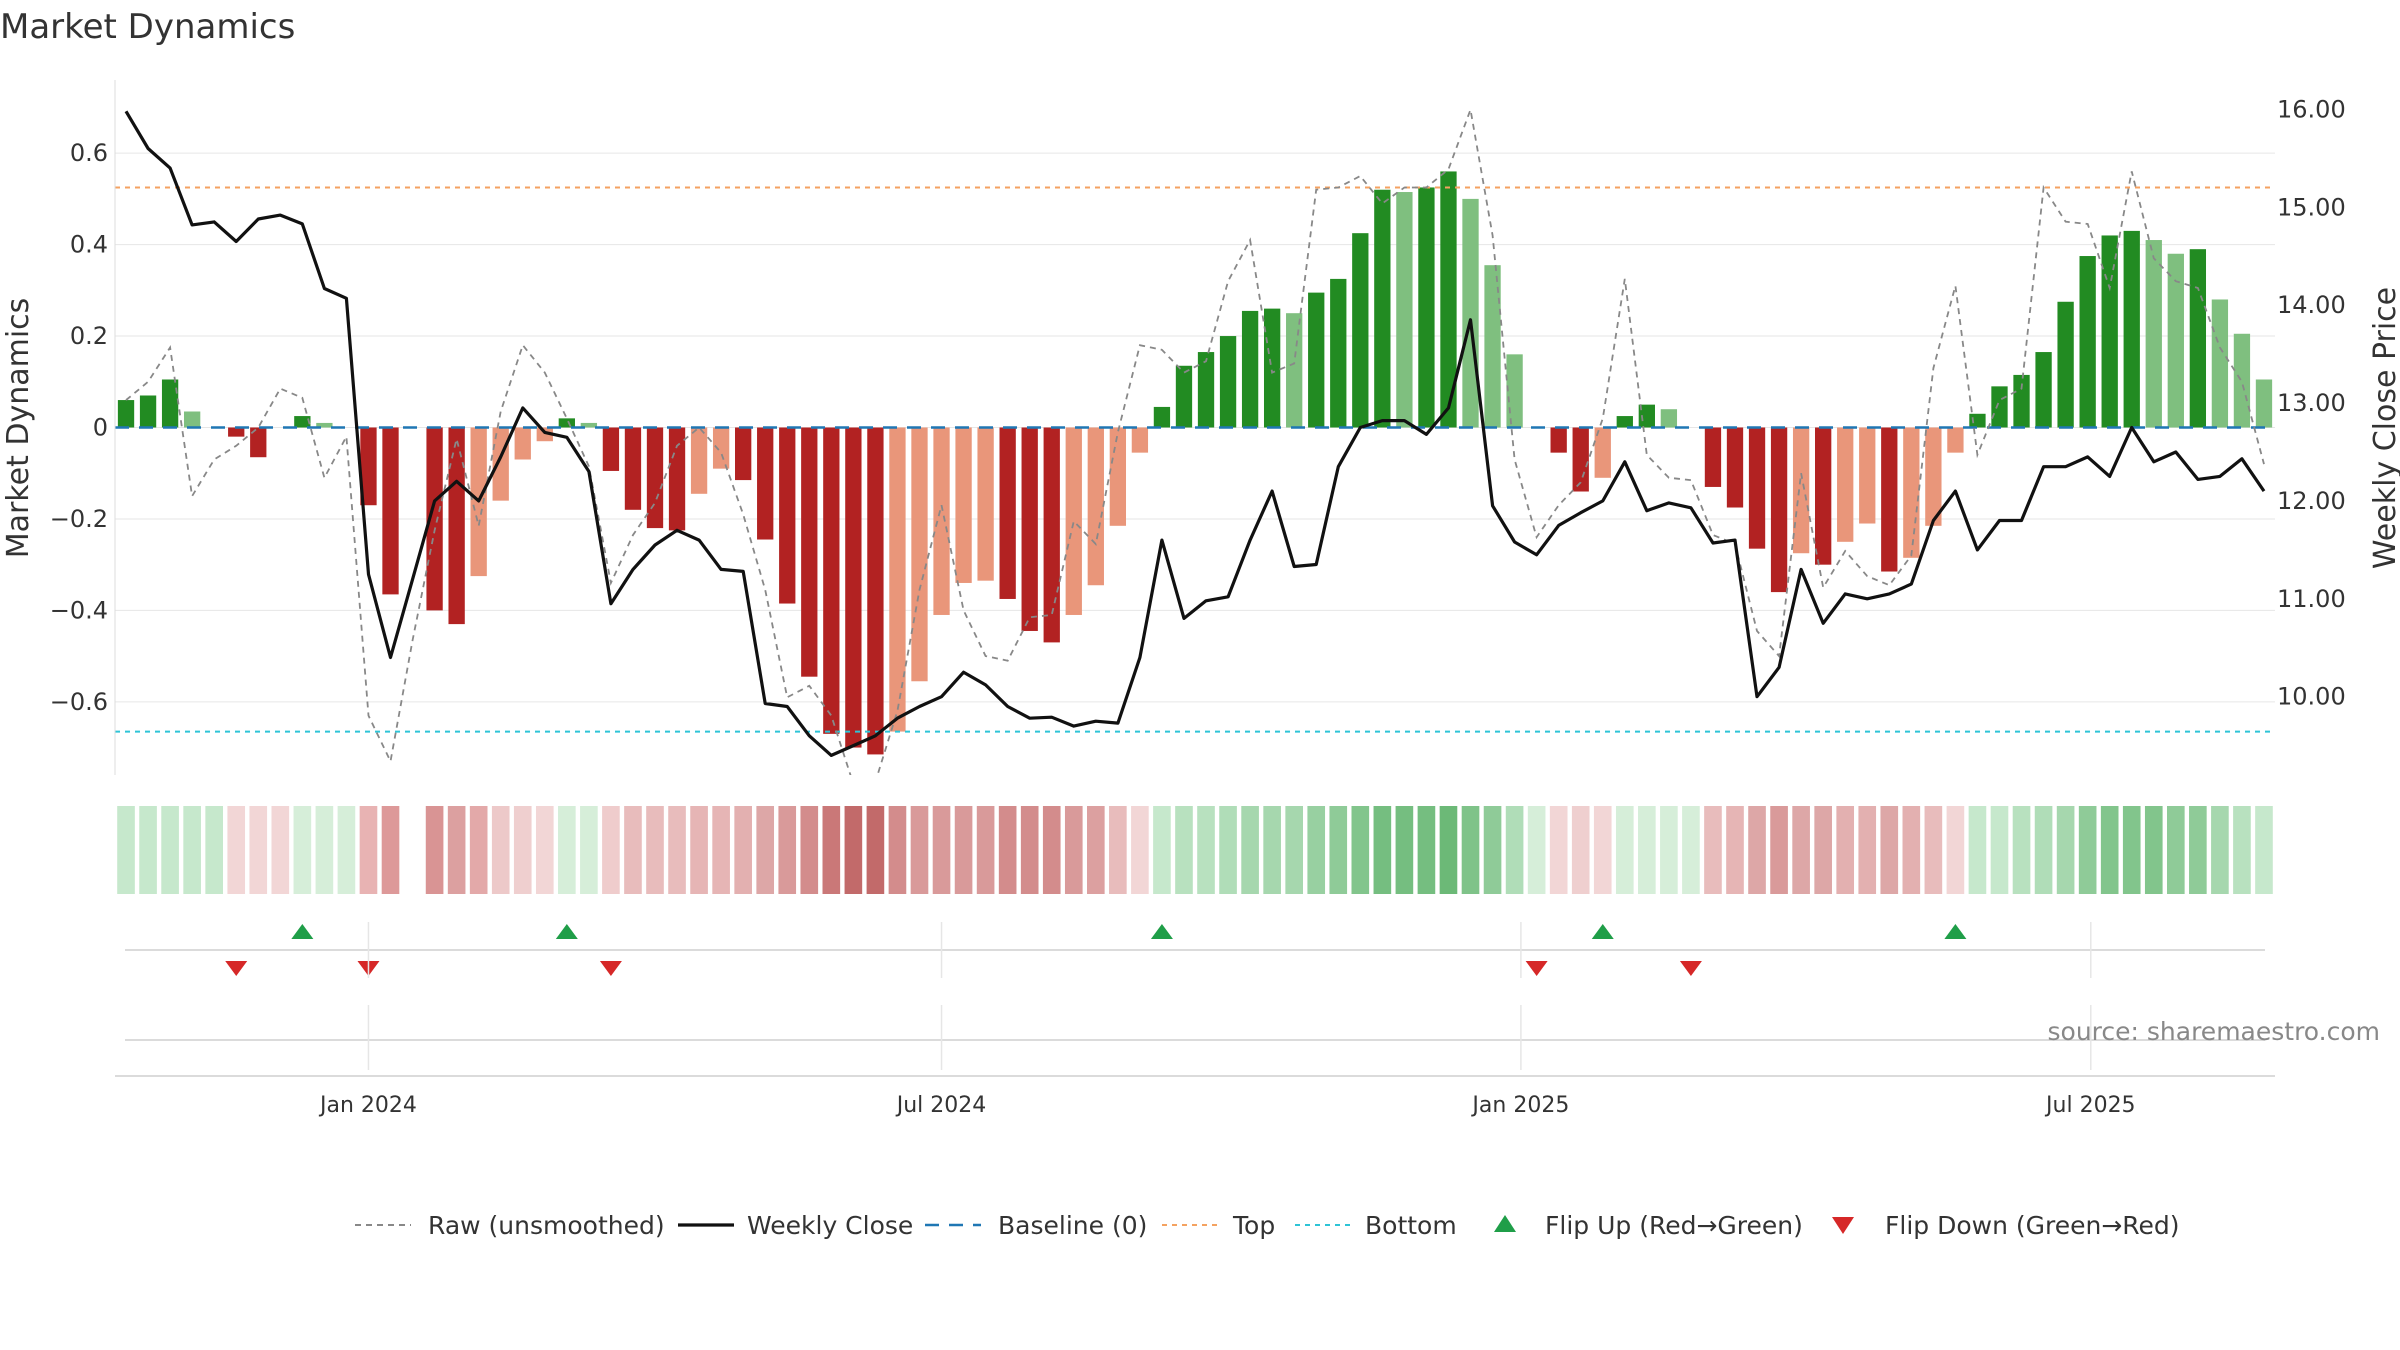 Image resolution: width=2400 pixels, height=1350 pixels. What do you see at coordinates (100, 428) in the screenshot?
I see `left-tick-label: 0` at bounding box center [100, 428].